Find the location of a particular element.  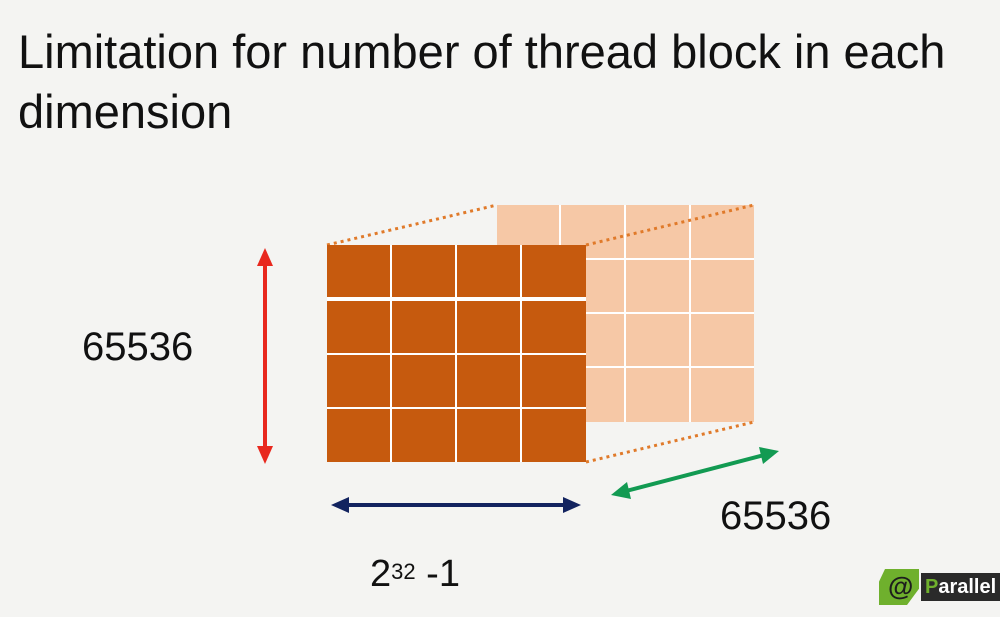

parallel-logo-icon is located at coordinates (899, 587).